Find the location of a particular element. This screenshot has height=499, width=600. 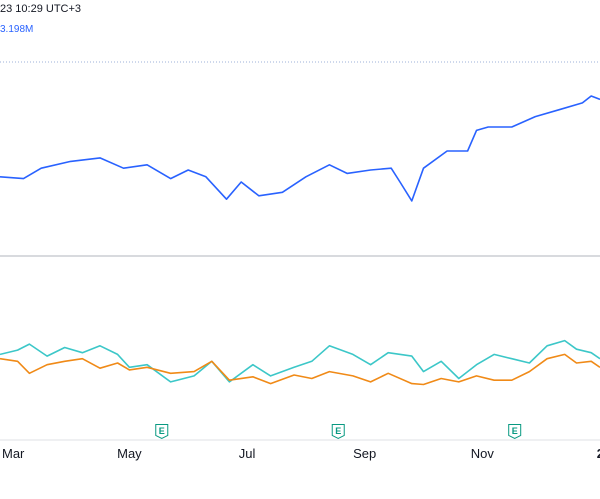

header-timestamp: 23 10:29 UTC+3 is located at coordinates (41, 9).